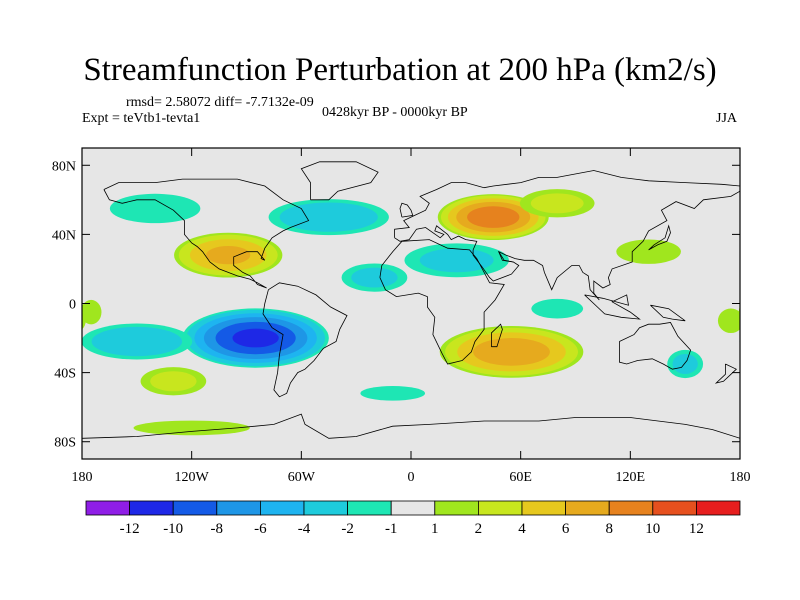 The height and width of the screenshot is (600, 800). I want to click on anomaly-northern-asia-high, so click(557, 203).